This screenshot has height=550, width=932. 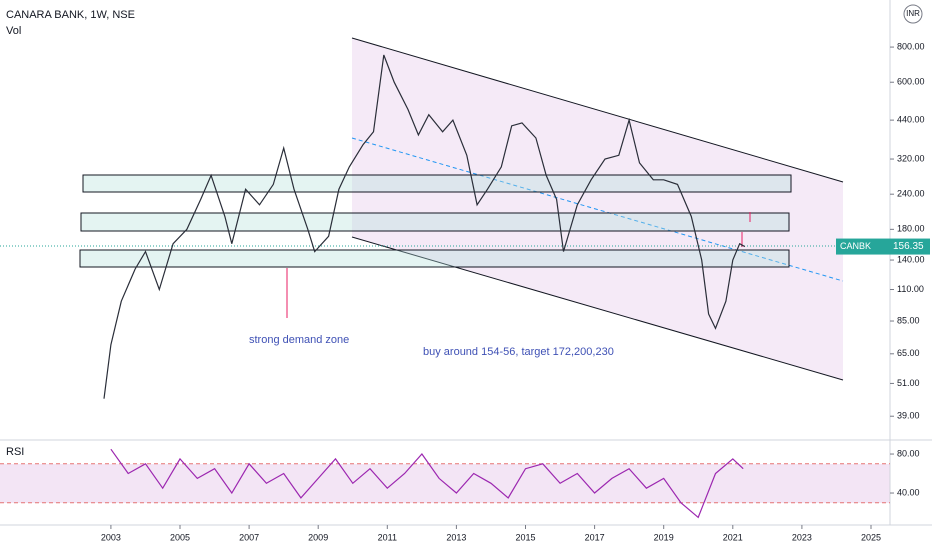 I want to click on x-tick-label: 2011, so click(x=387, y=537).